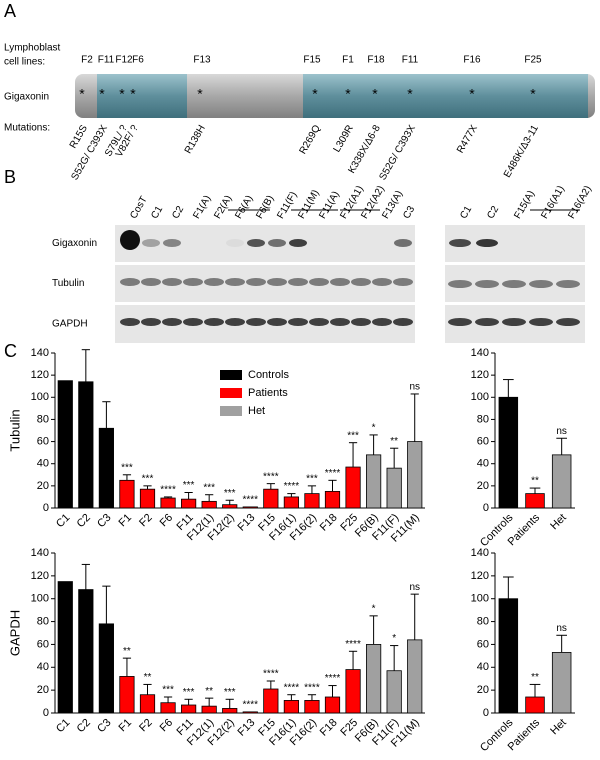 The height and width of the screenshot is (760, 600). What do you see at coordinates (312, 60) in the screenshot?
I see `cell-line: F15` at bounding box center [312, 60].